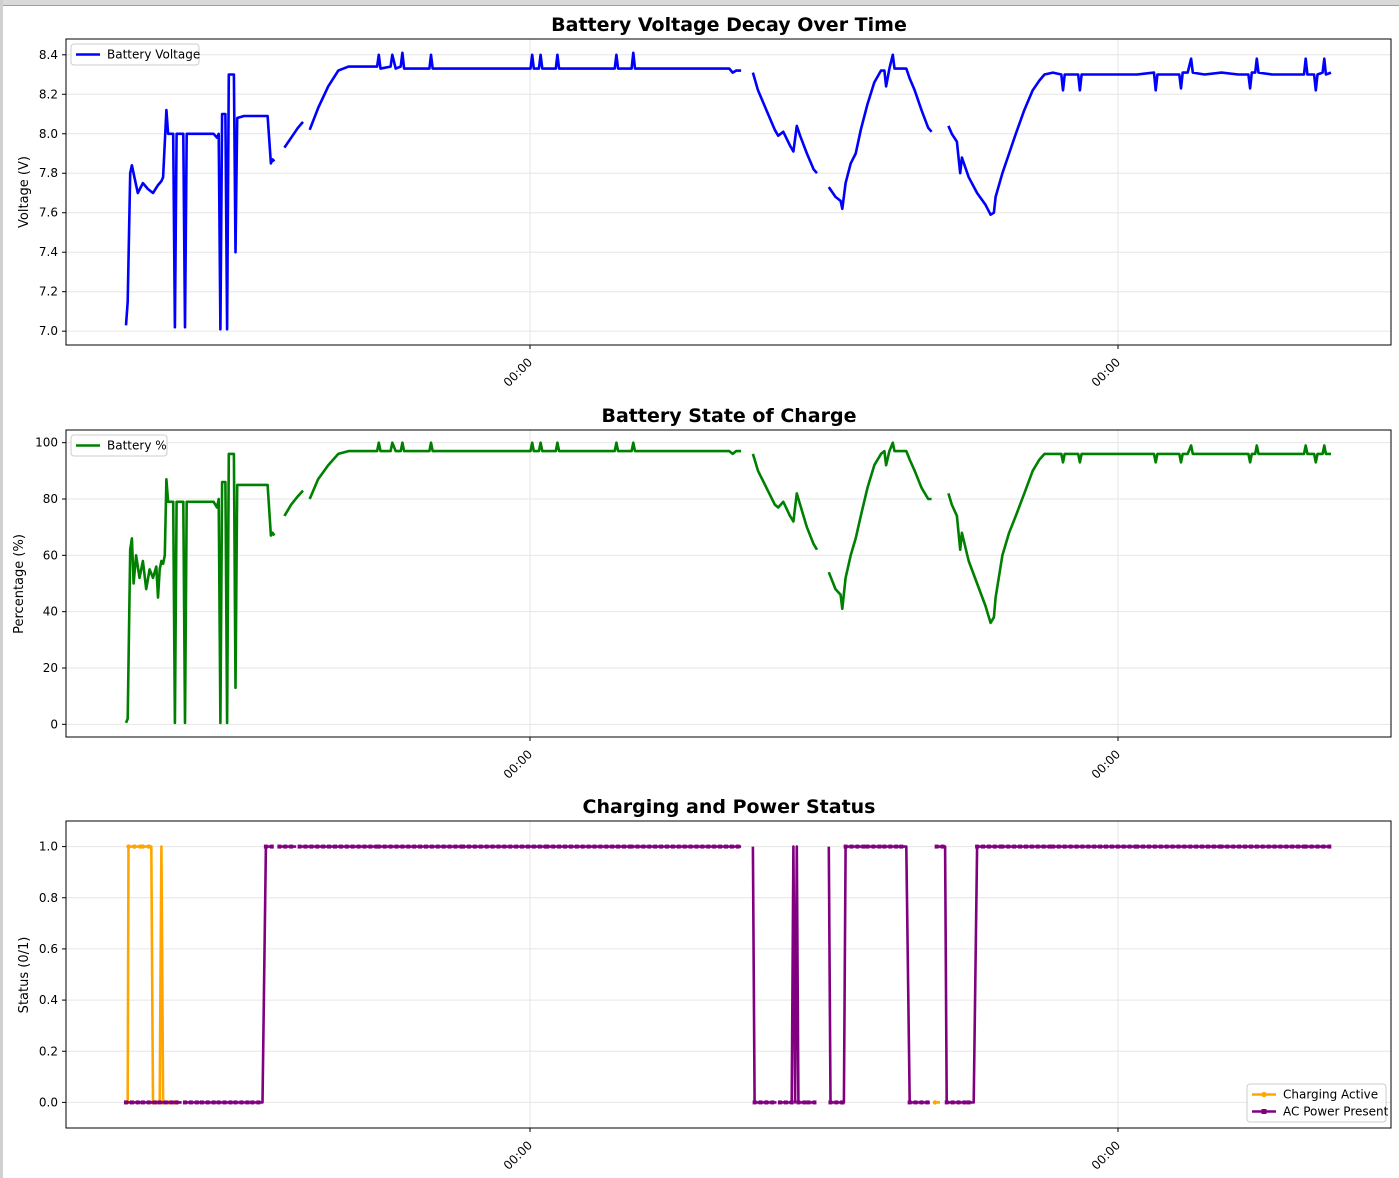 The height and width of the screenshot is (1178, 1399). Describe the element at coordinates (48, 94) in the screenshot. I see `voltage-y-tick-label: 8.2` at that location.